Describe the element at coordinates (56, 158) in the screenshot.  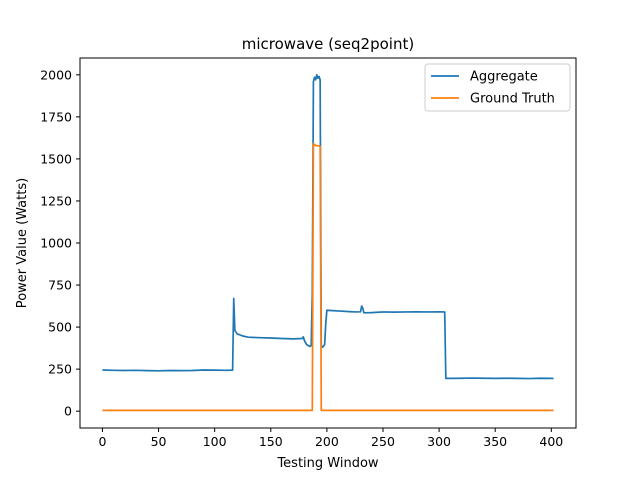
I see `y-tick-label: 1500` at that location.